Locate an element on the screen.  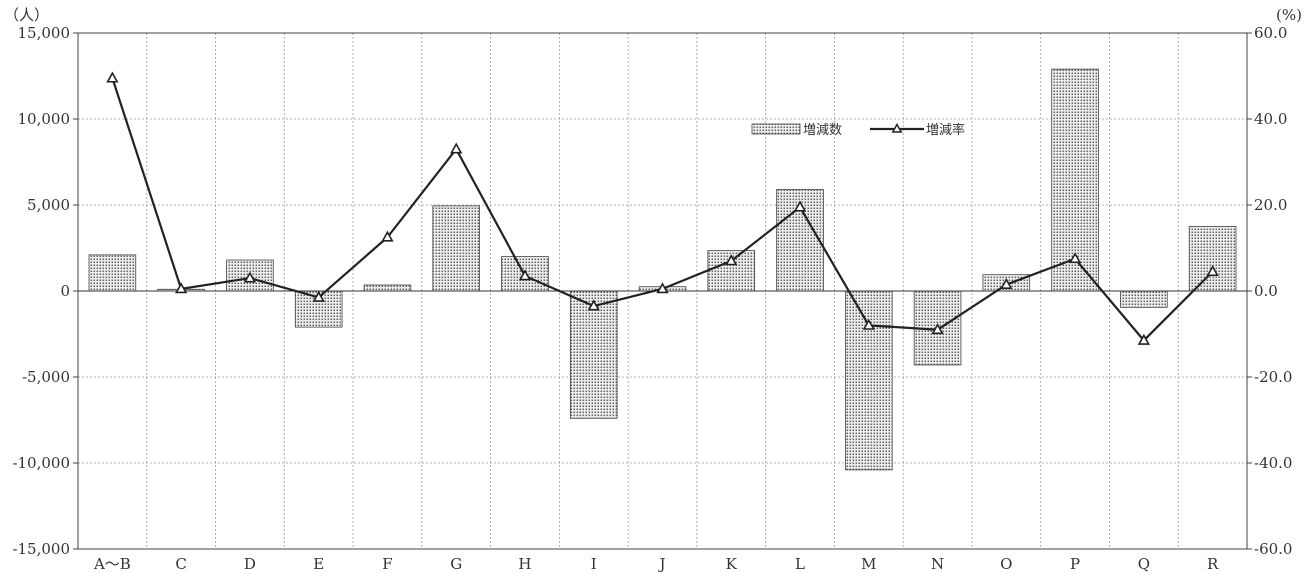
legend-bar-swatch is located at coordinates (776, 129).